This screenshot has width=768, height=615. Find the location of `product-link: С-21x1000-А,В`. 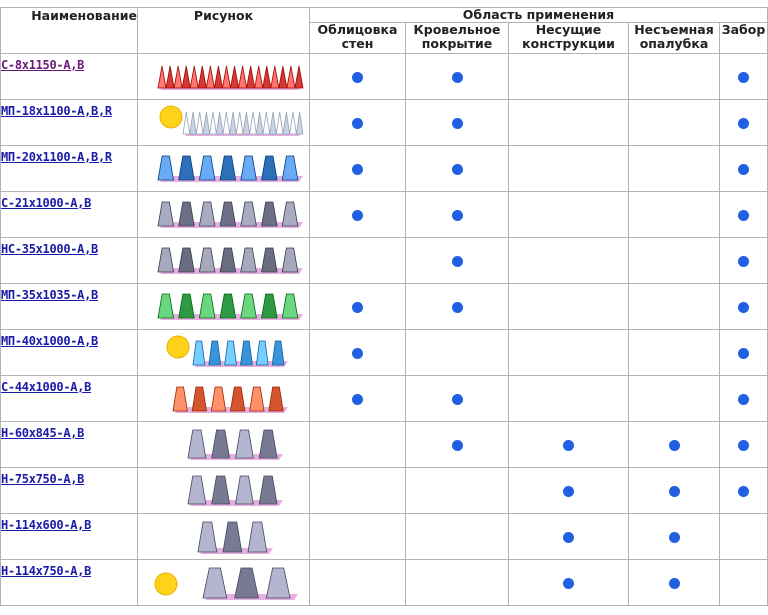

product-link: С-21x1000-А,В is located at coordinates (46, 203).